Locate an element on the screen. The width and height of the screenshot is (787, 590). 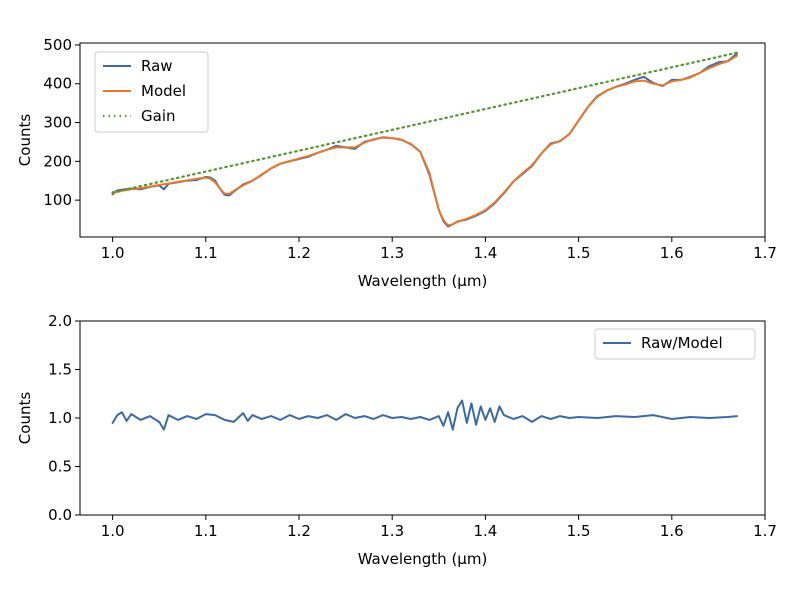
y-tick-label: 1.0 is located at coordinates (60, 418).